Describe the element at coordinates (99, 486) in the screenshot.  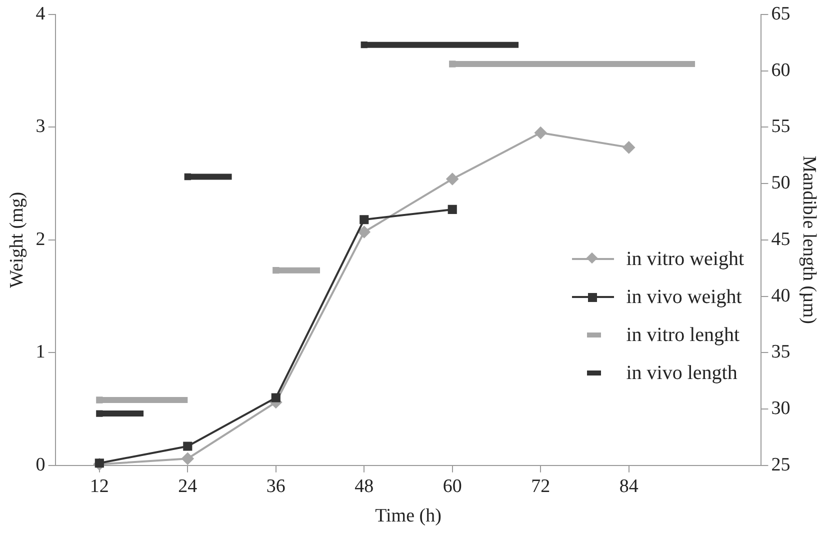
I see `x-tick-label: 12` at that location.